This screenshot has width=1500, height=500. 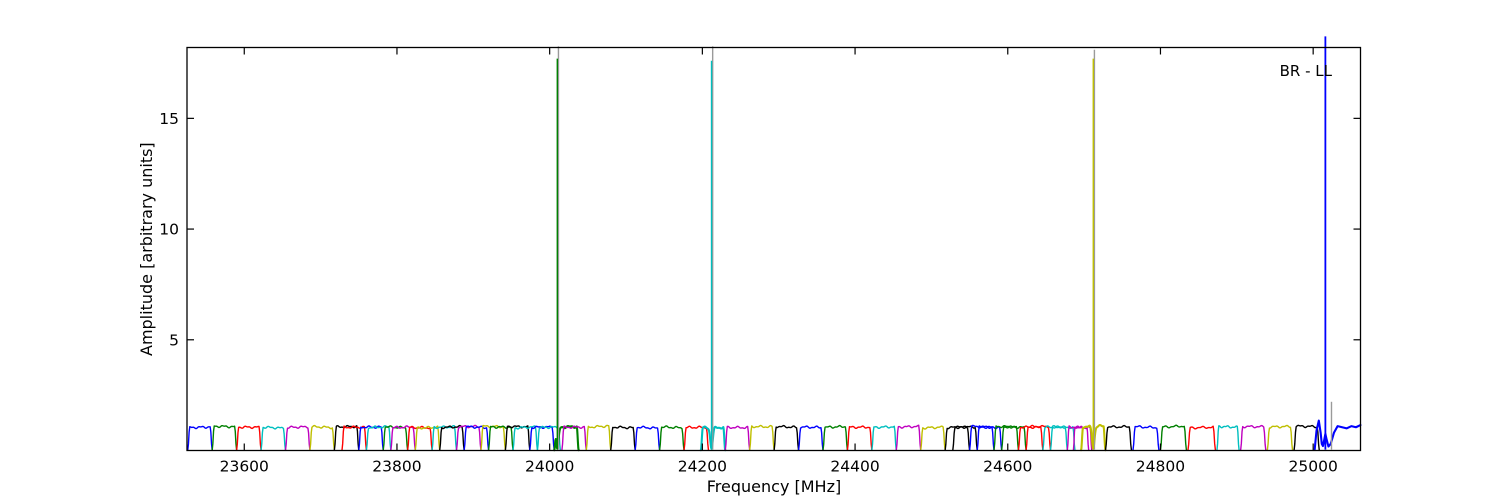 I want to click on x-tick-label: 24400, so click(x=854, y=467).